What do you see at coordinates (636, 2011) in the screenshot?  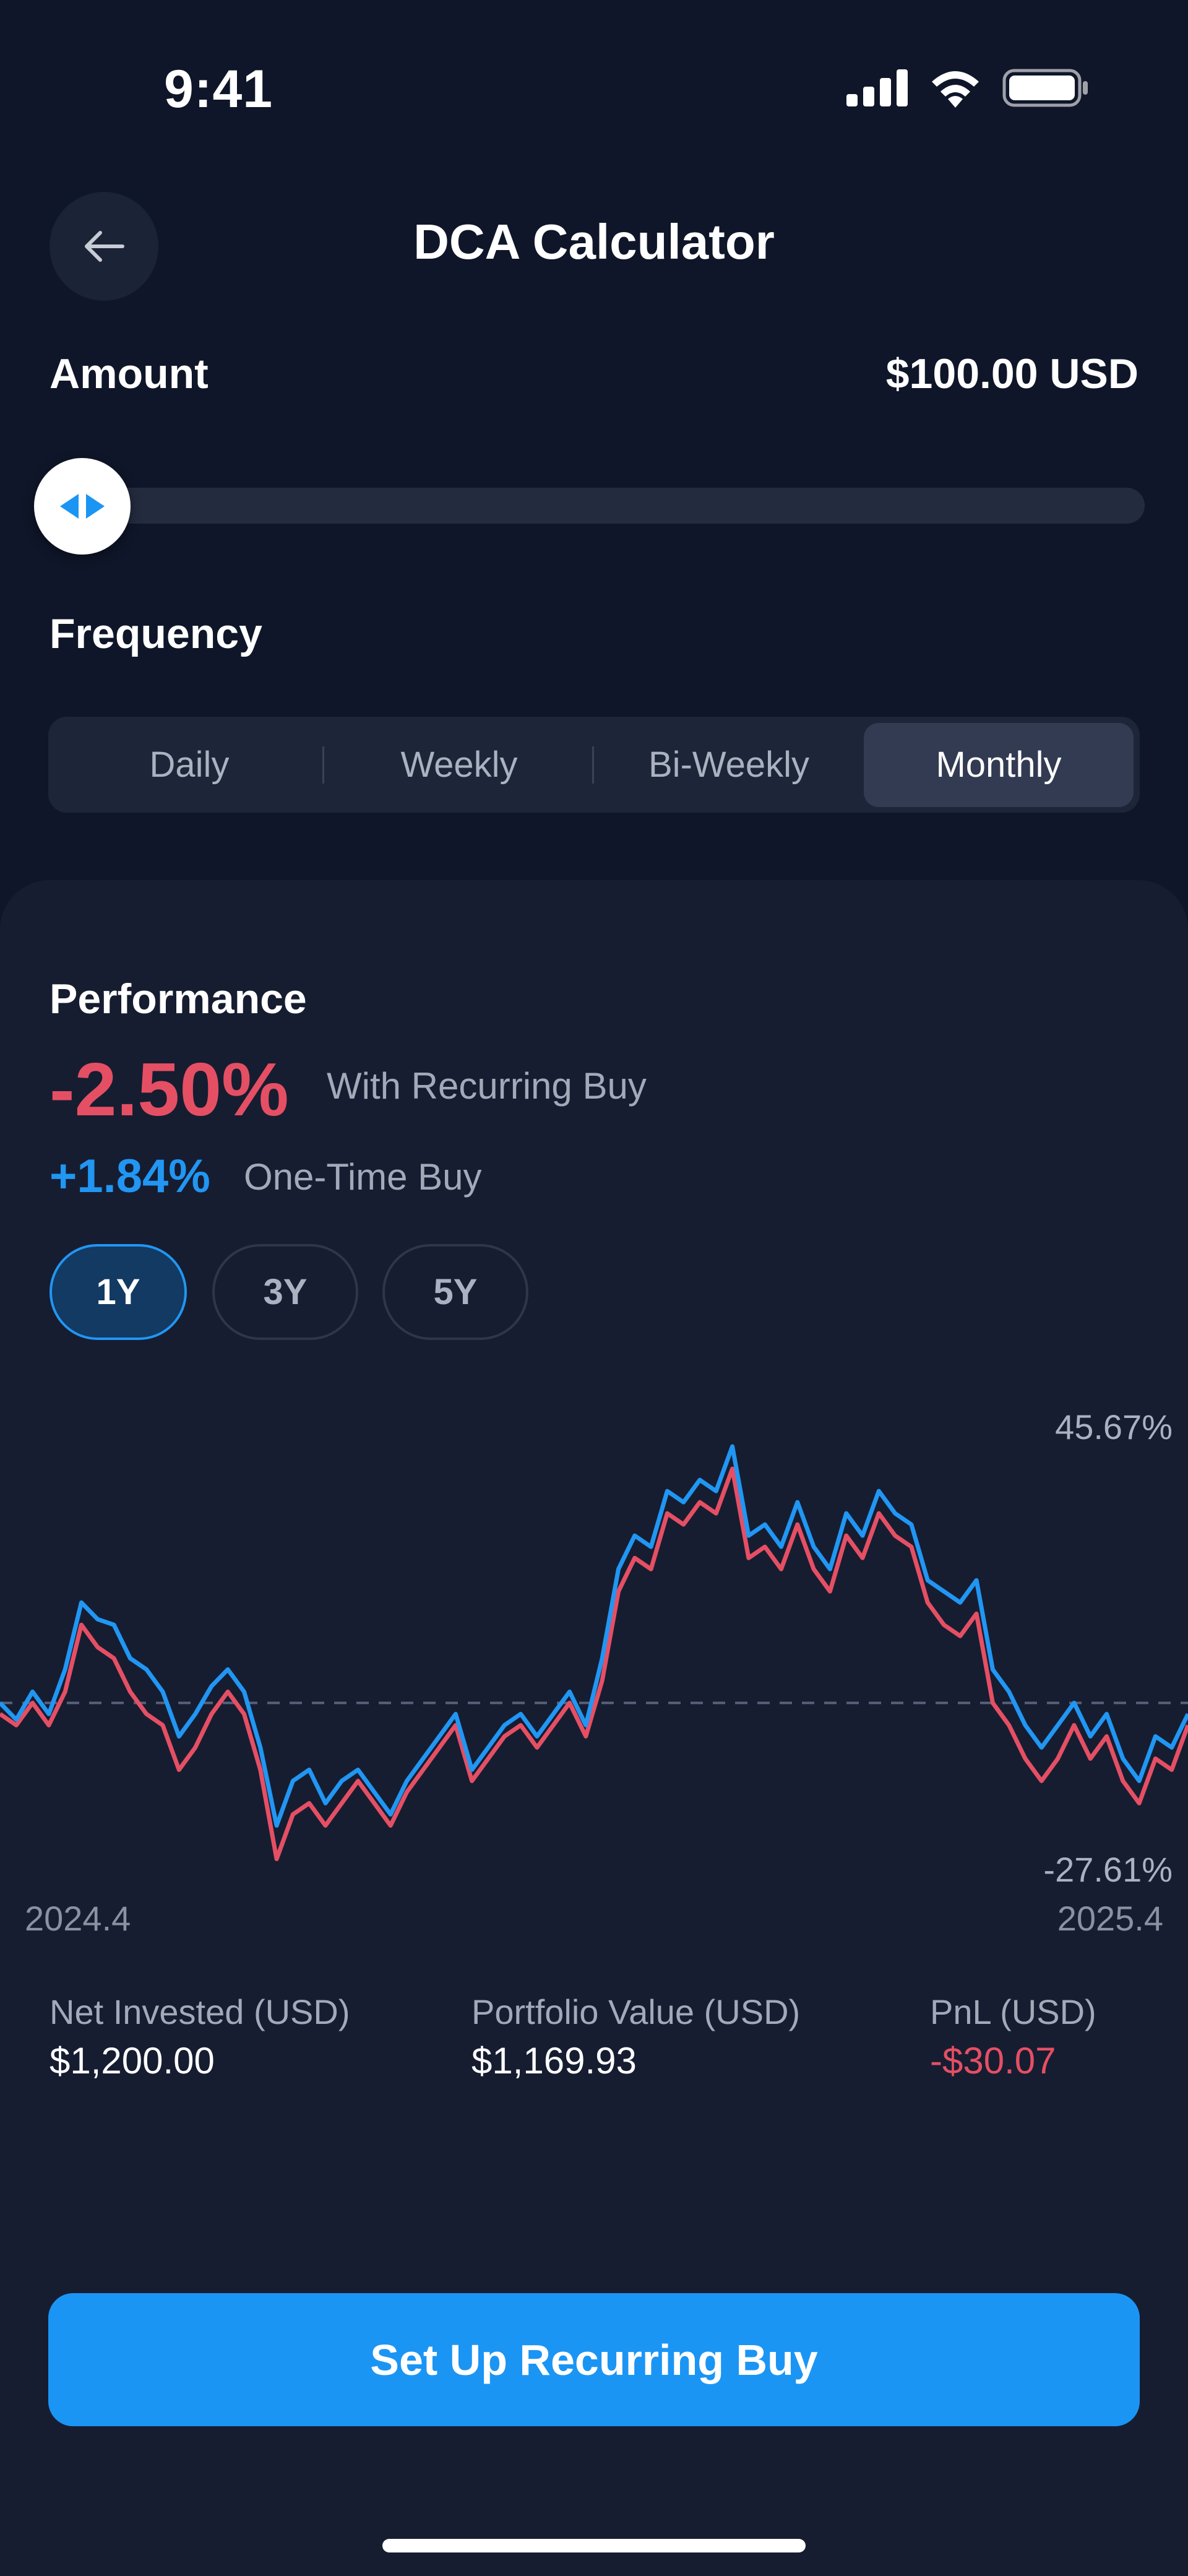 I see `portfolio-value-label: Portfolio Value (USD)` at bounding box center [636, 2011].